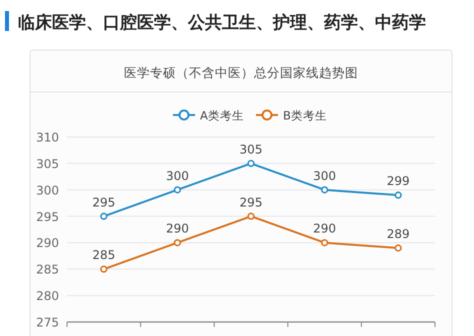 This screenshot has height=336, width=474. Describe the element at coordinates (47, 243) in the screenshot. I see `y-tick-label: 290` at that location.